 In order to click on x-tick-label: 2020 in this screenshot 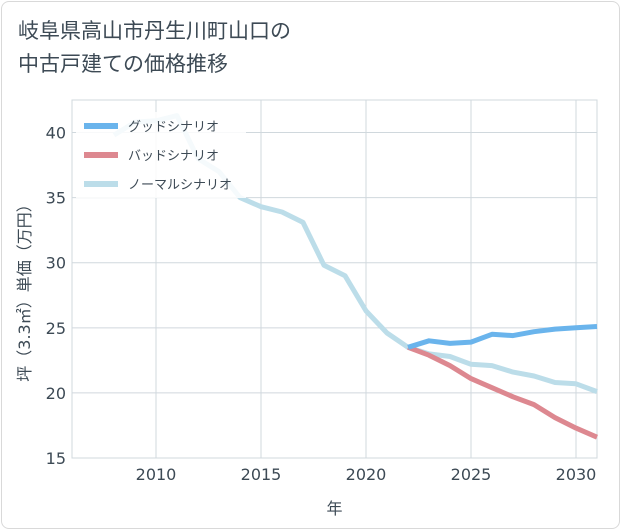, I will do `click(366, 474)`.